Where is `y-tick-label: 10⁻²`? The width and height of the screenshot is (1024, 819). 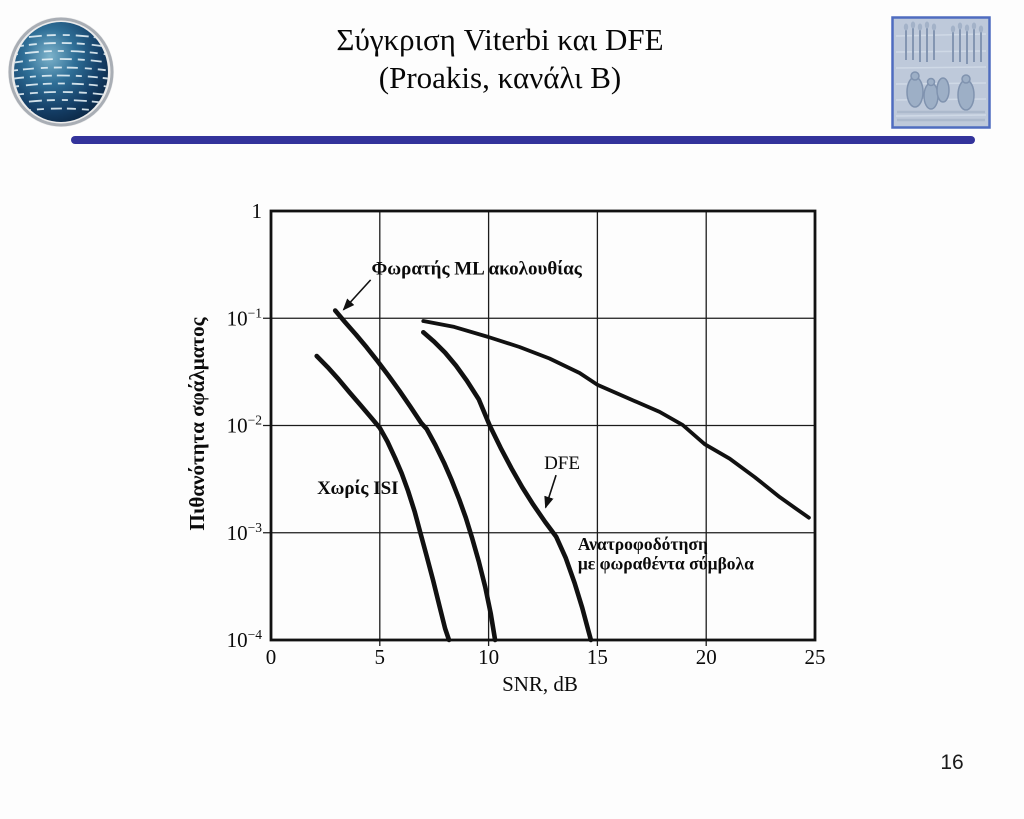
y-tick-label: 10⁻² is located at coordinates (244, 425).